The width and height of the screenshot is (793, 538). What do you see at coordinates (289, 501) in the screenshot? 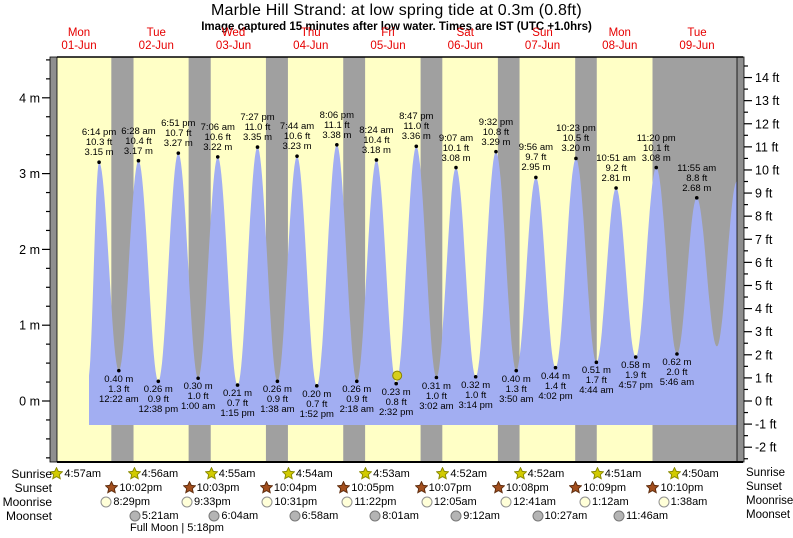
I see `moonrise-entry: 10:31pm` at bounding box center [289, 501].